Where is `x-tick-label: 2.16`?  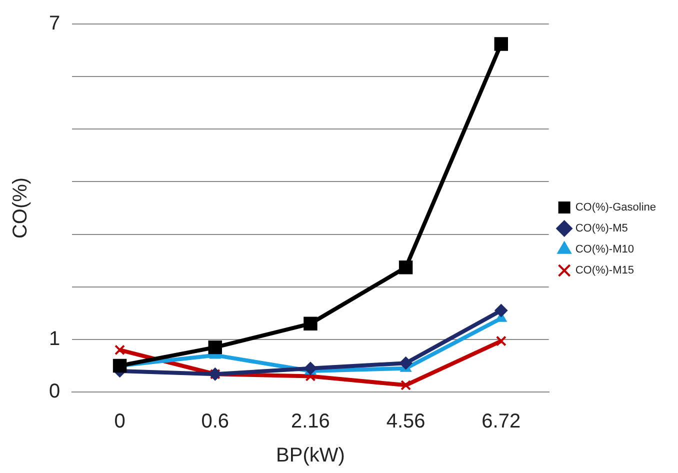
x-tick-label: 2.16 is located at coordinates (310, 421).